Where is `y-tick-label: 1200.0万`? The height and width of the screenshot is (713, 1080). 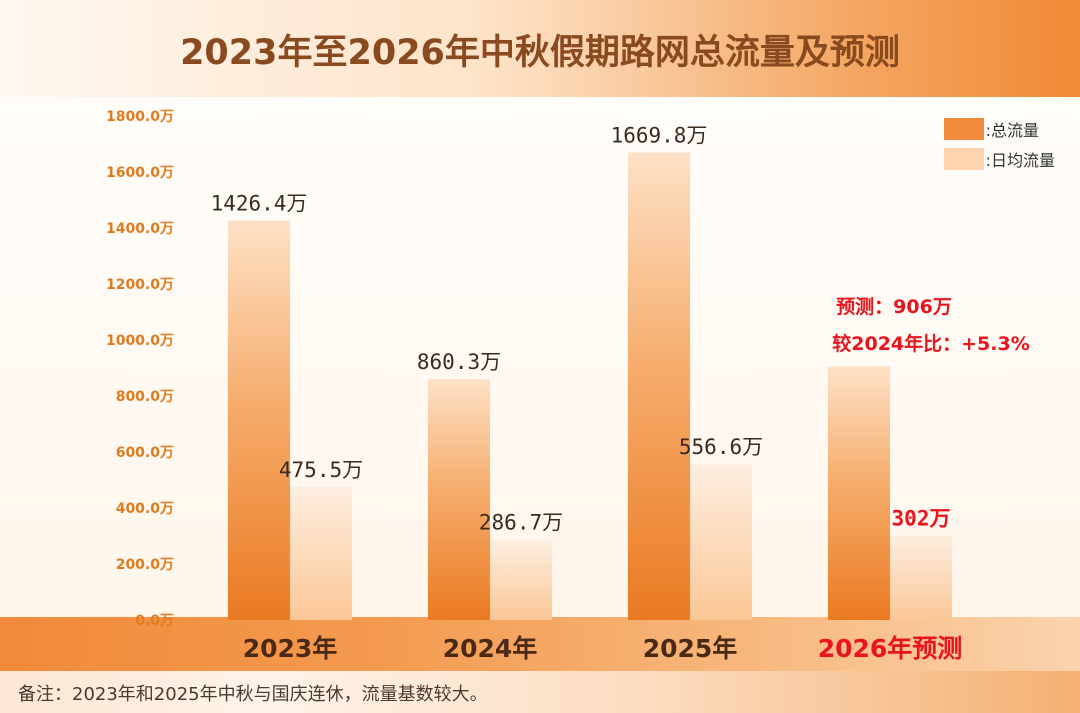 y-tick-label: 1200.0万 is located at coordinates (140, 285).